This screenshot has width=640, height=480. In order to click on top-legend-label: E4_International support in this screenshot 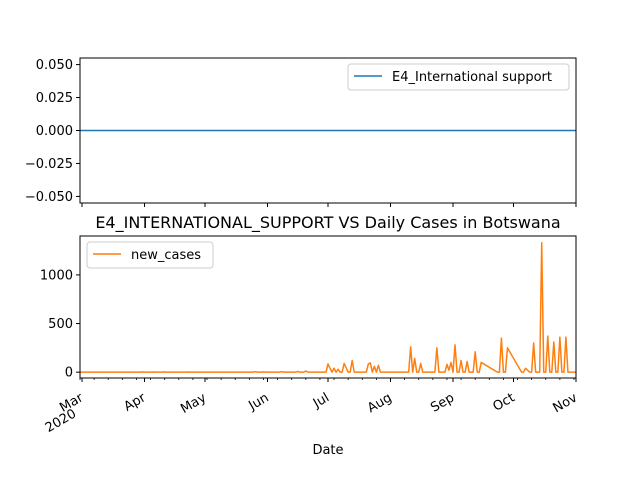, I will do `click(472, 77)`.